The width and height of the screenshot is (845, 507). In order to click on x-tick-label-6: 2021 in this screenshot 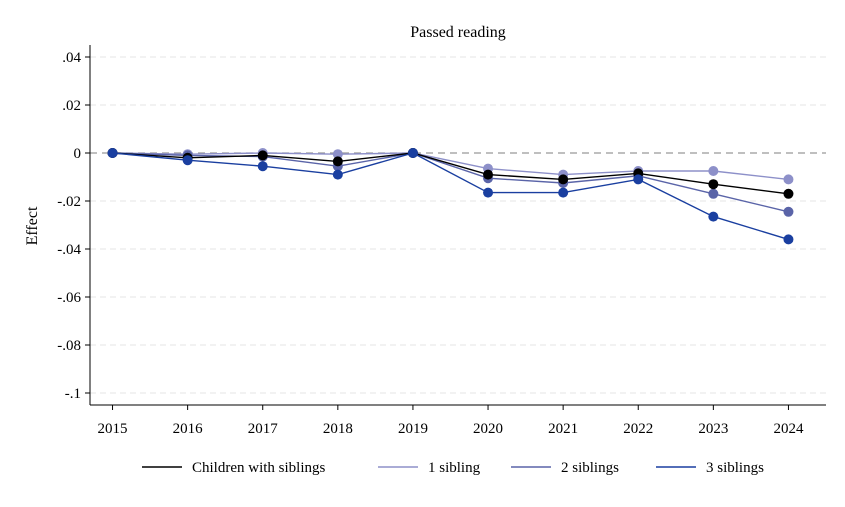, I will do `click(563, 429)`.